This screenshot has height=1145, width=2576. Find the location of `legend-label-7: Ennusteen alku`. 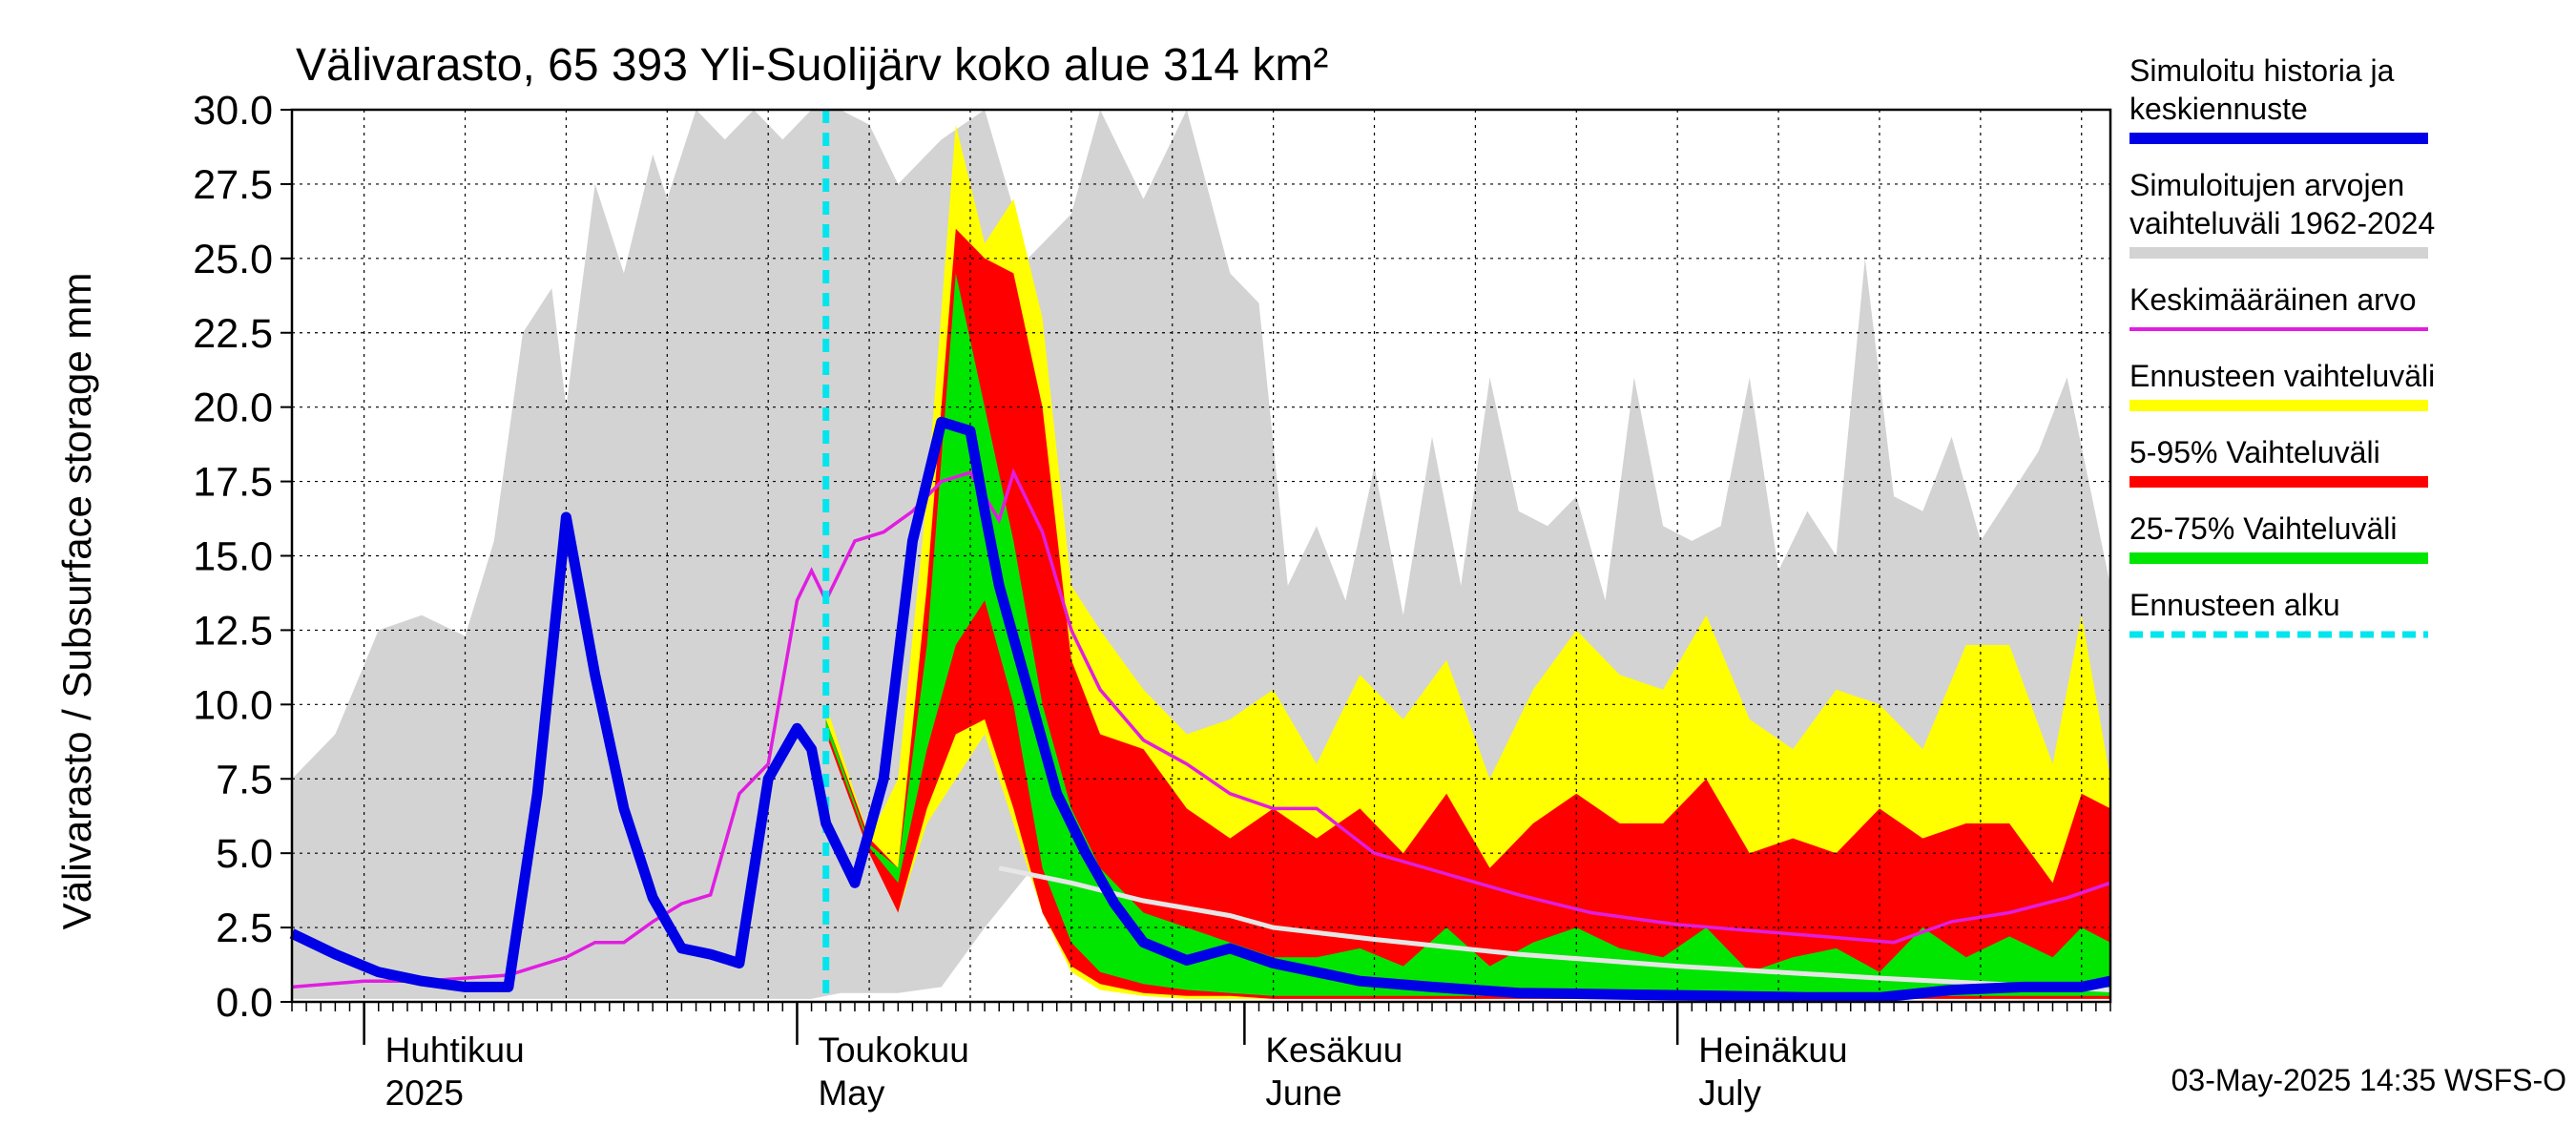

legend-label-7: Ennusteen alku is located at coordinates (2234, 605).